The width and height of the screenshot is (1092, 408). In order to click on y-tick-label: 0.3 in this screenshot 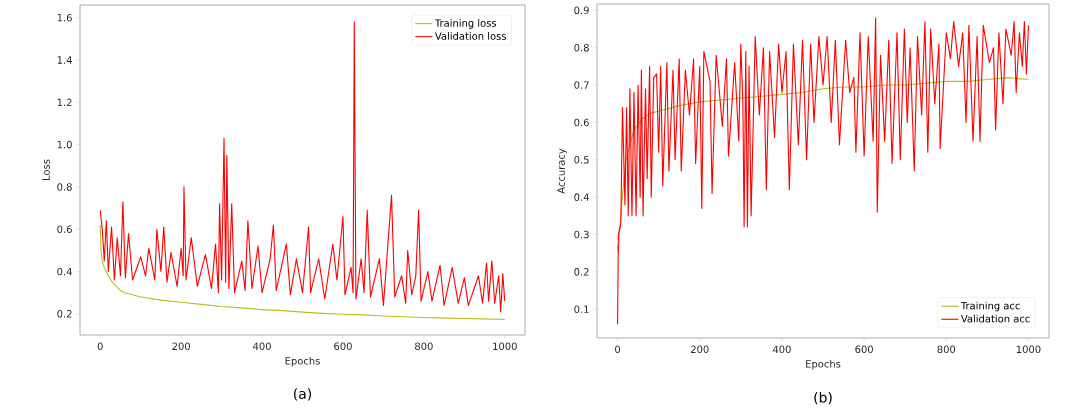, I will do `click(581, 234)`.